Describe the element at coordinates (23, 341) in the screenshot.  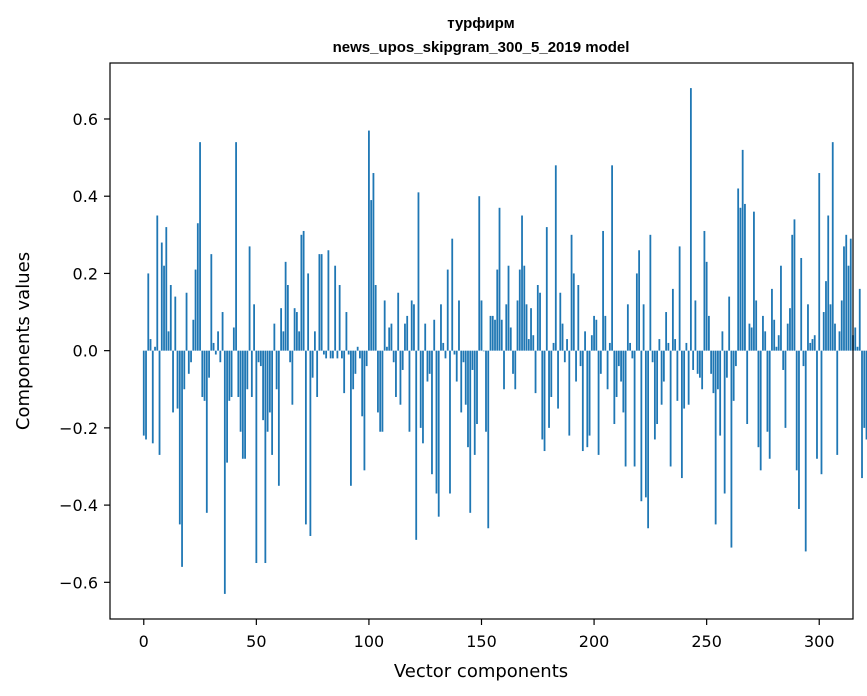
I see `y-axis-label: Components values` at that location.